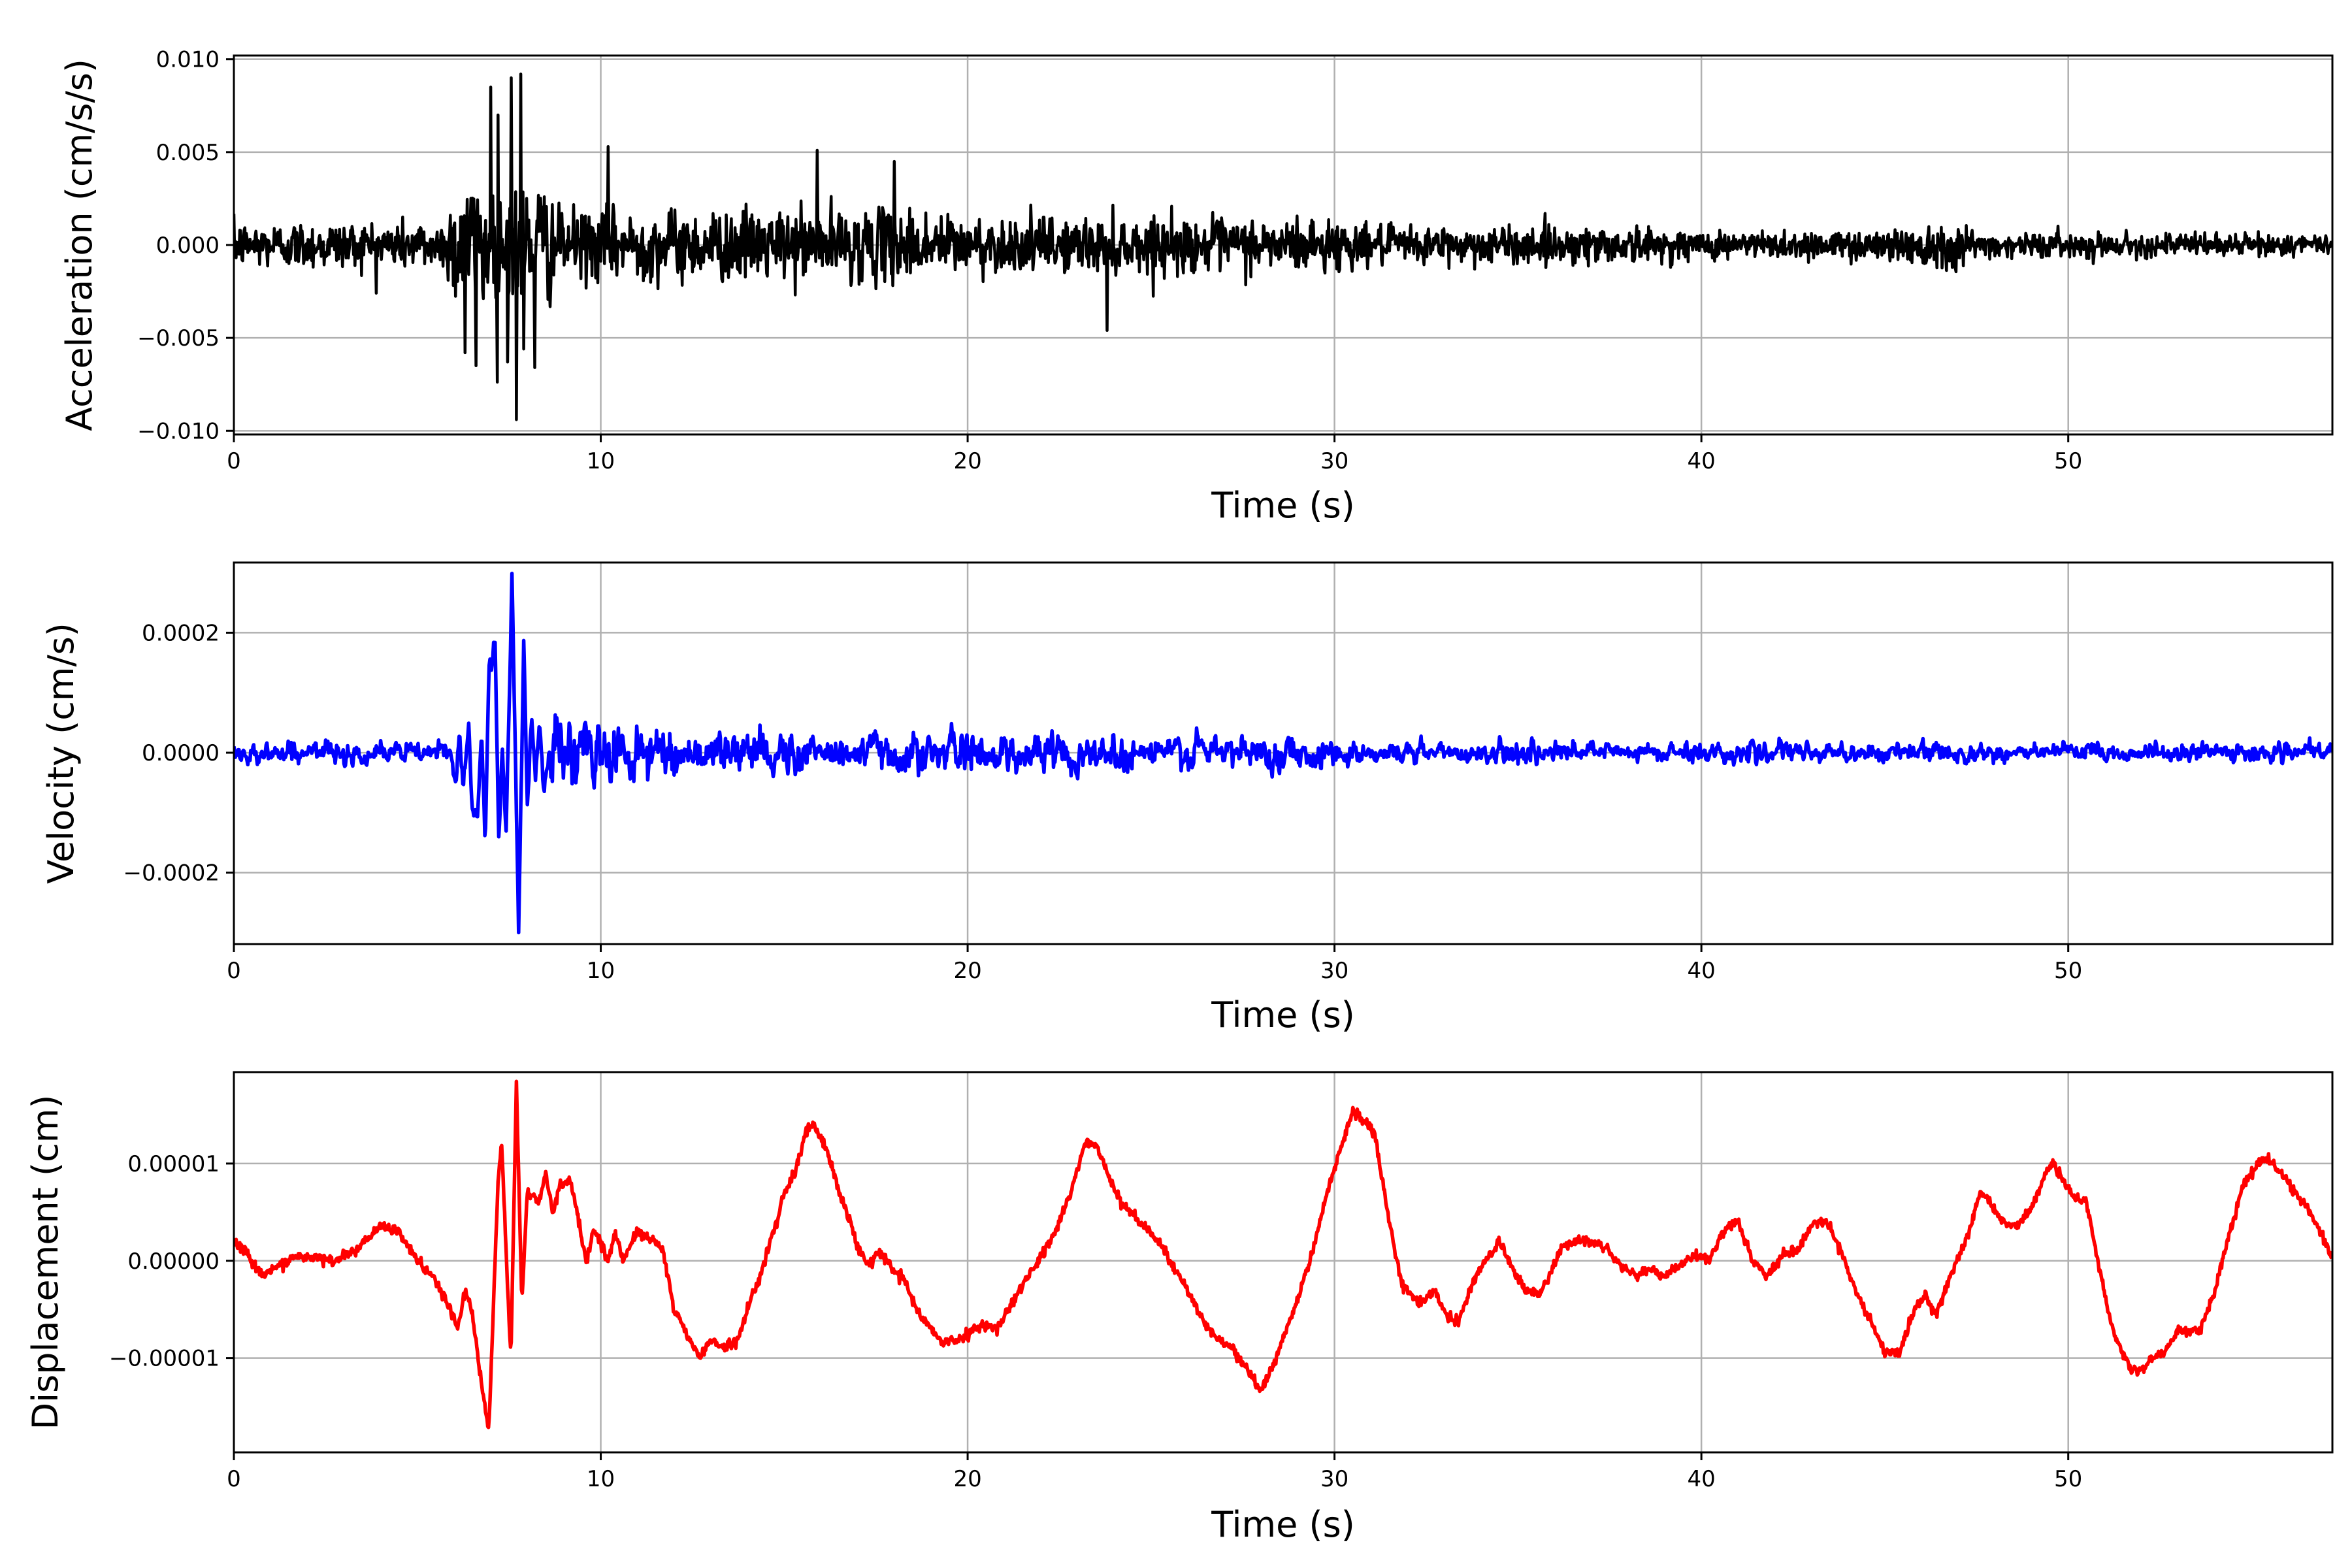  Describe the element at coordinates (234, 461) in the screenshot. I see `acceleration-x-tick-label: 0` at that location.